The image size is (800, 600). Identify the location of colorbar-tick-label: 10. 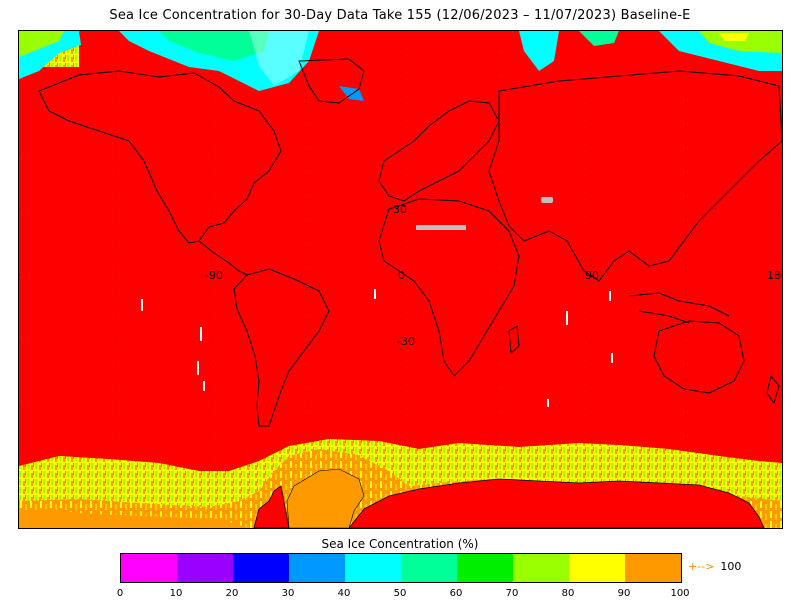
(176, 593).